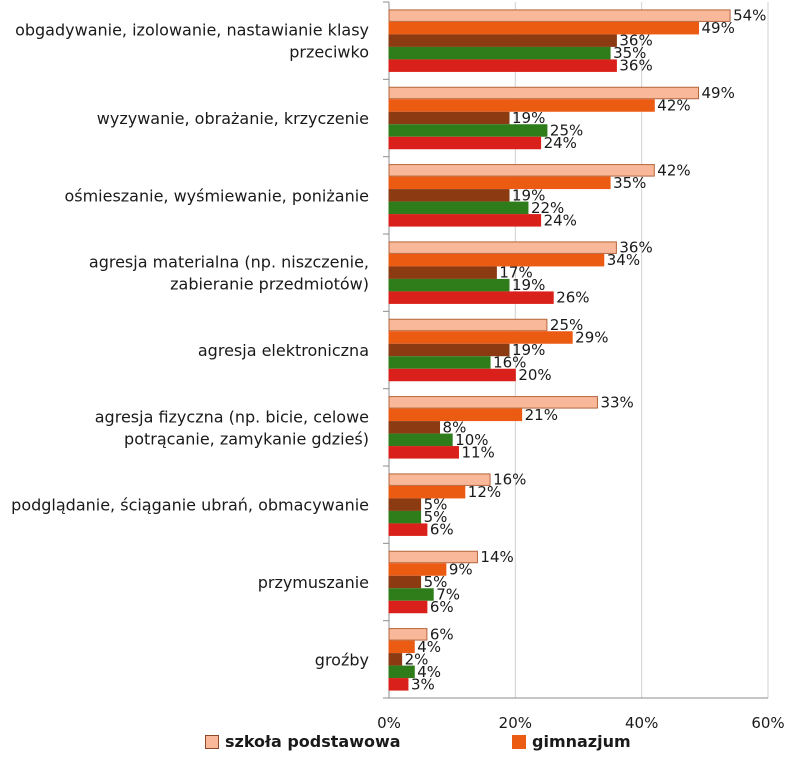 The width and height of the screenshot is (800, 770). I want to click on legend-label-gimnazjum: gimnazjum, so click(581, 741).